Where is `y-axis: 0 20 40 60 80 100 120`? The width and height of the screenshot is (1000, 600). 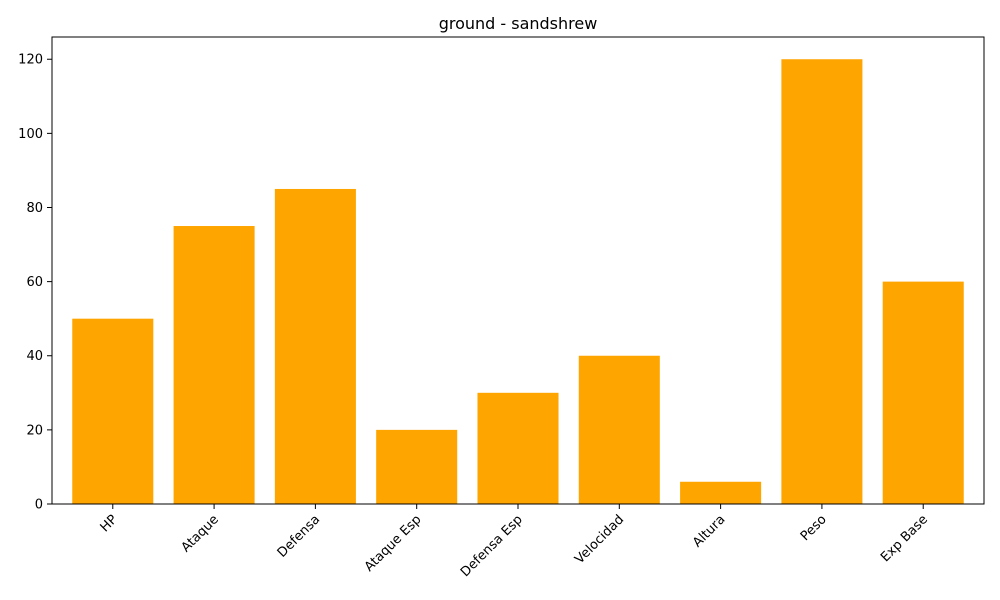 y-axis: 0 20 40 60 80 100 120 is located at coordinates (35, 283).